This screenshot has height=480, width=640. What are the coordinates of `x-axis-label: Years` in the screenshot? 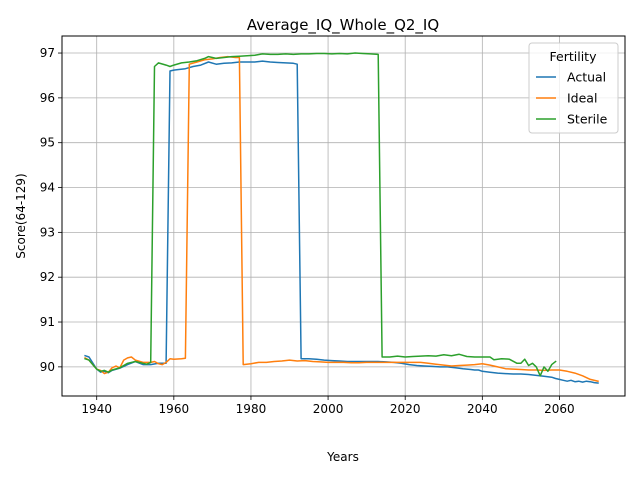 It's located at (342, 457).